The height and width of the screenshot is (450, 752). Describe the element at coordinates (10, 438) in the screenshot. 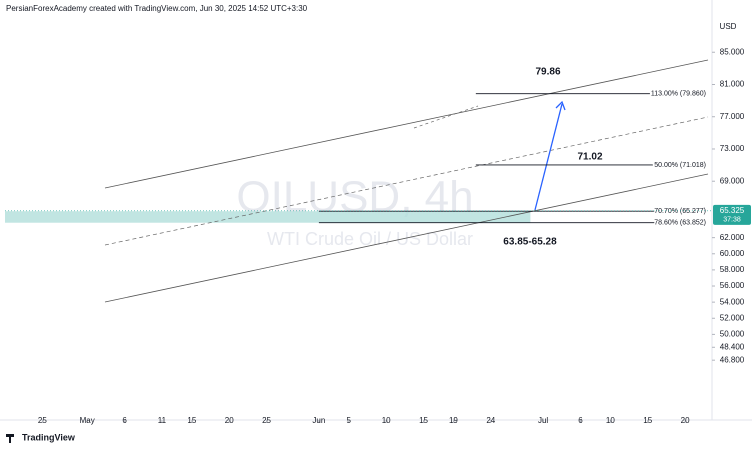

I see `logo-icon` at that location.